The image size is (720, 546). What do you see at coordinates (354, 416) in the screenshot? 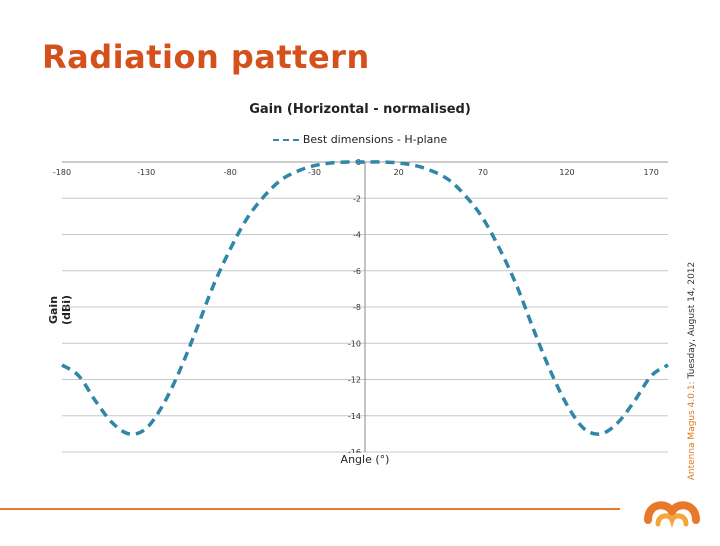
I see `y-tick-label: -14` at bounding box center [354, 416].